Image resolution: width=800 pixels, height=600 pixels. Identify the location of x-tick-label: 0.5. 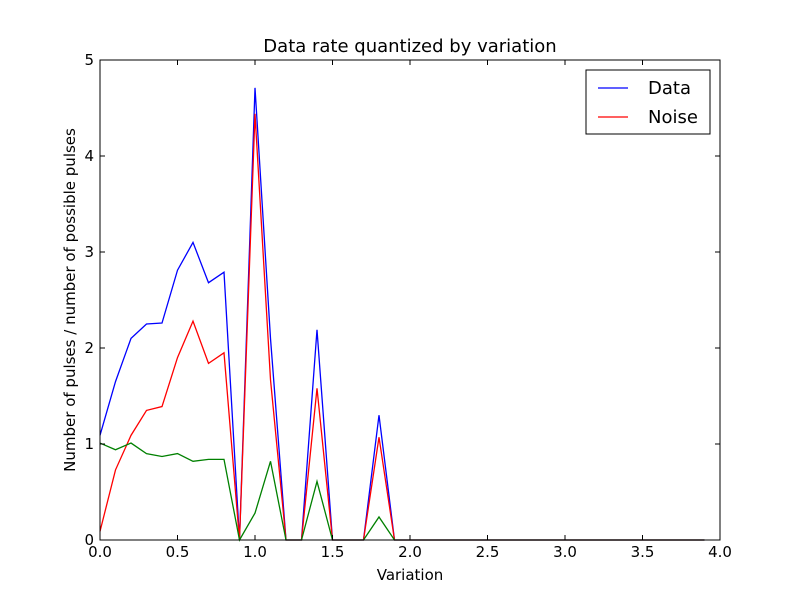
(178, 552).